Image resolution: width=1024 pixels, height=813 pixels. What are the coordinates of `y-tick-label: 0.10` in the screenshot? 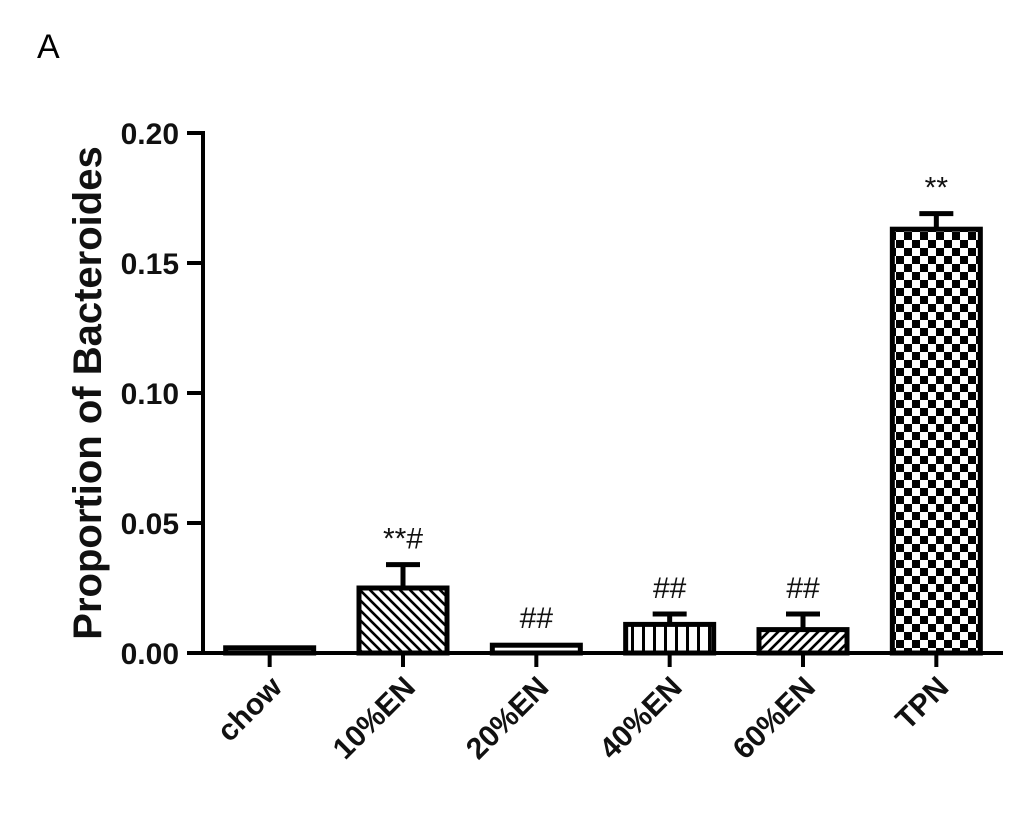 It's located at (150, 394).